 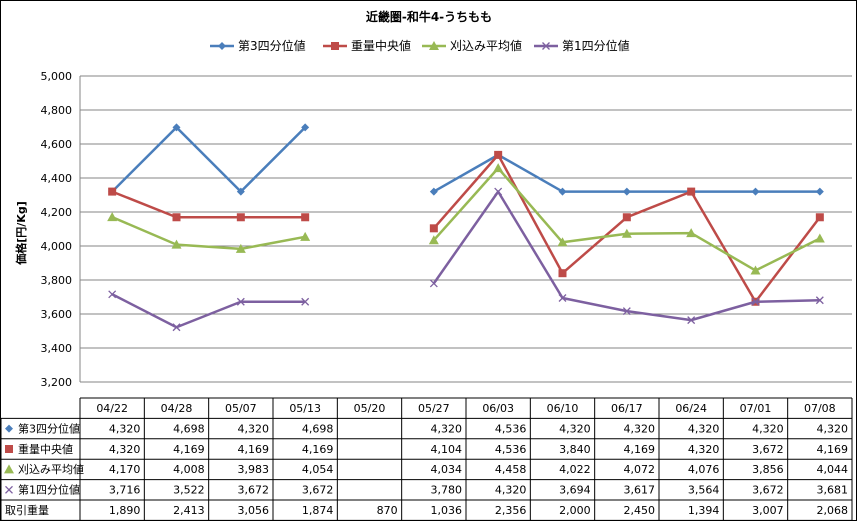 What do you see at coordinates (575, 449) in the screenshot?
I see `table-cell: 3,840` at bounding box center [575, 449].